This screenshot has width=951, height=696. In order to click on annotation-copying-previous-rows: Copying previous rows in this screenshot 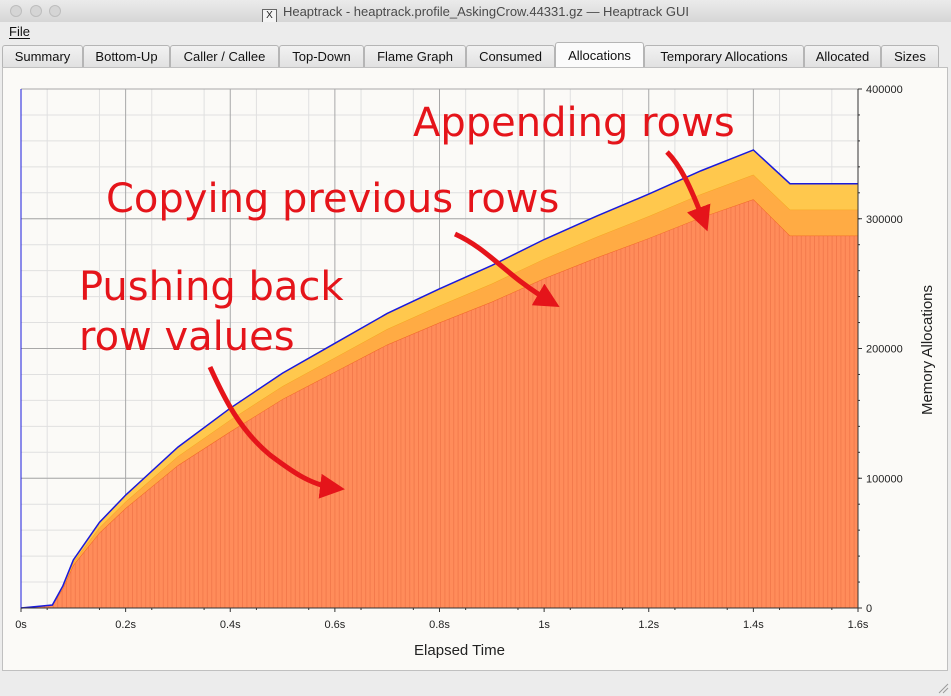, I will do `click(332, 199)`.